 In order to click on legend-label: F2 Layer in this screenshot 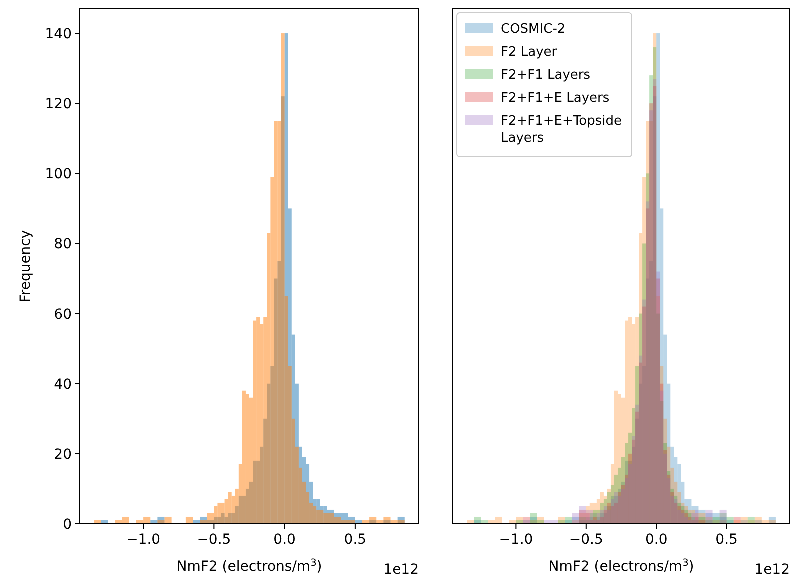, I will do `click(529, 52)`.